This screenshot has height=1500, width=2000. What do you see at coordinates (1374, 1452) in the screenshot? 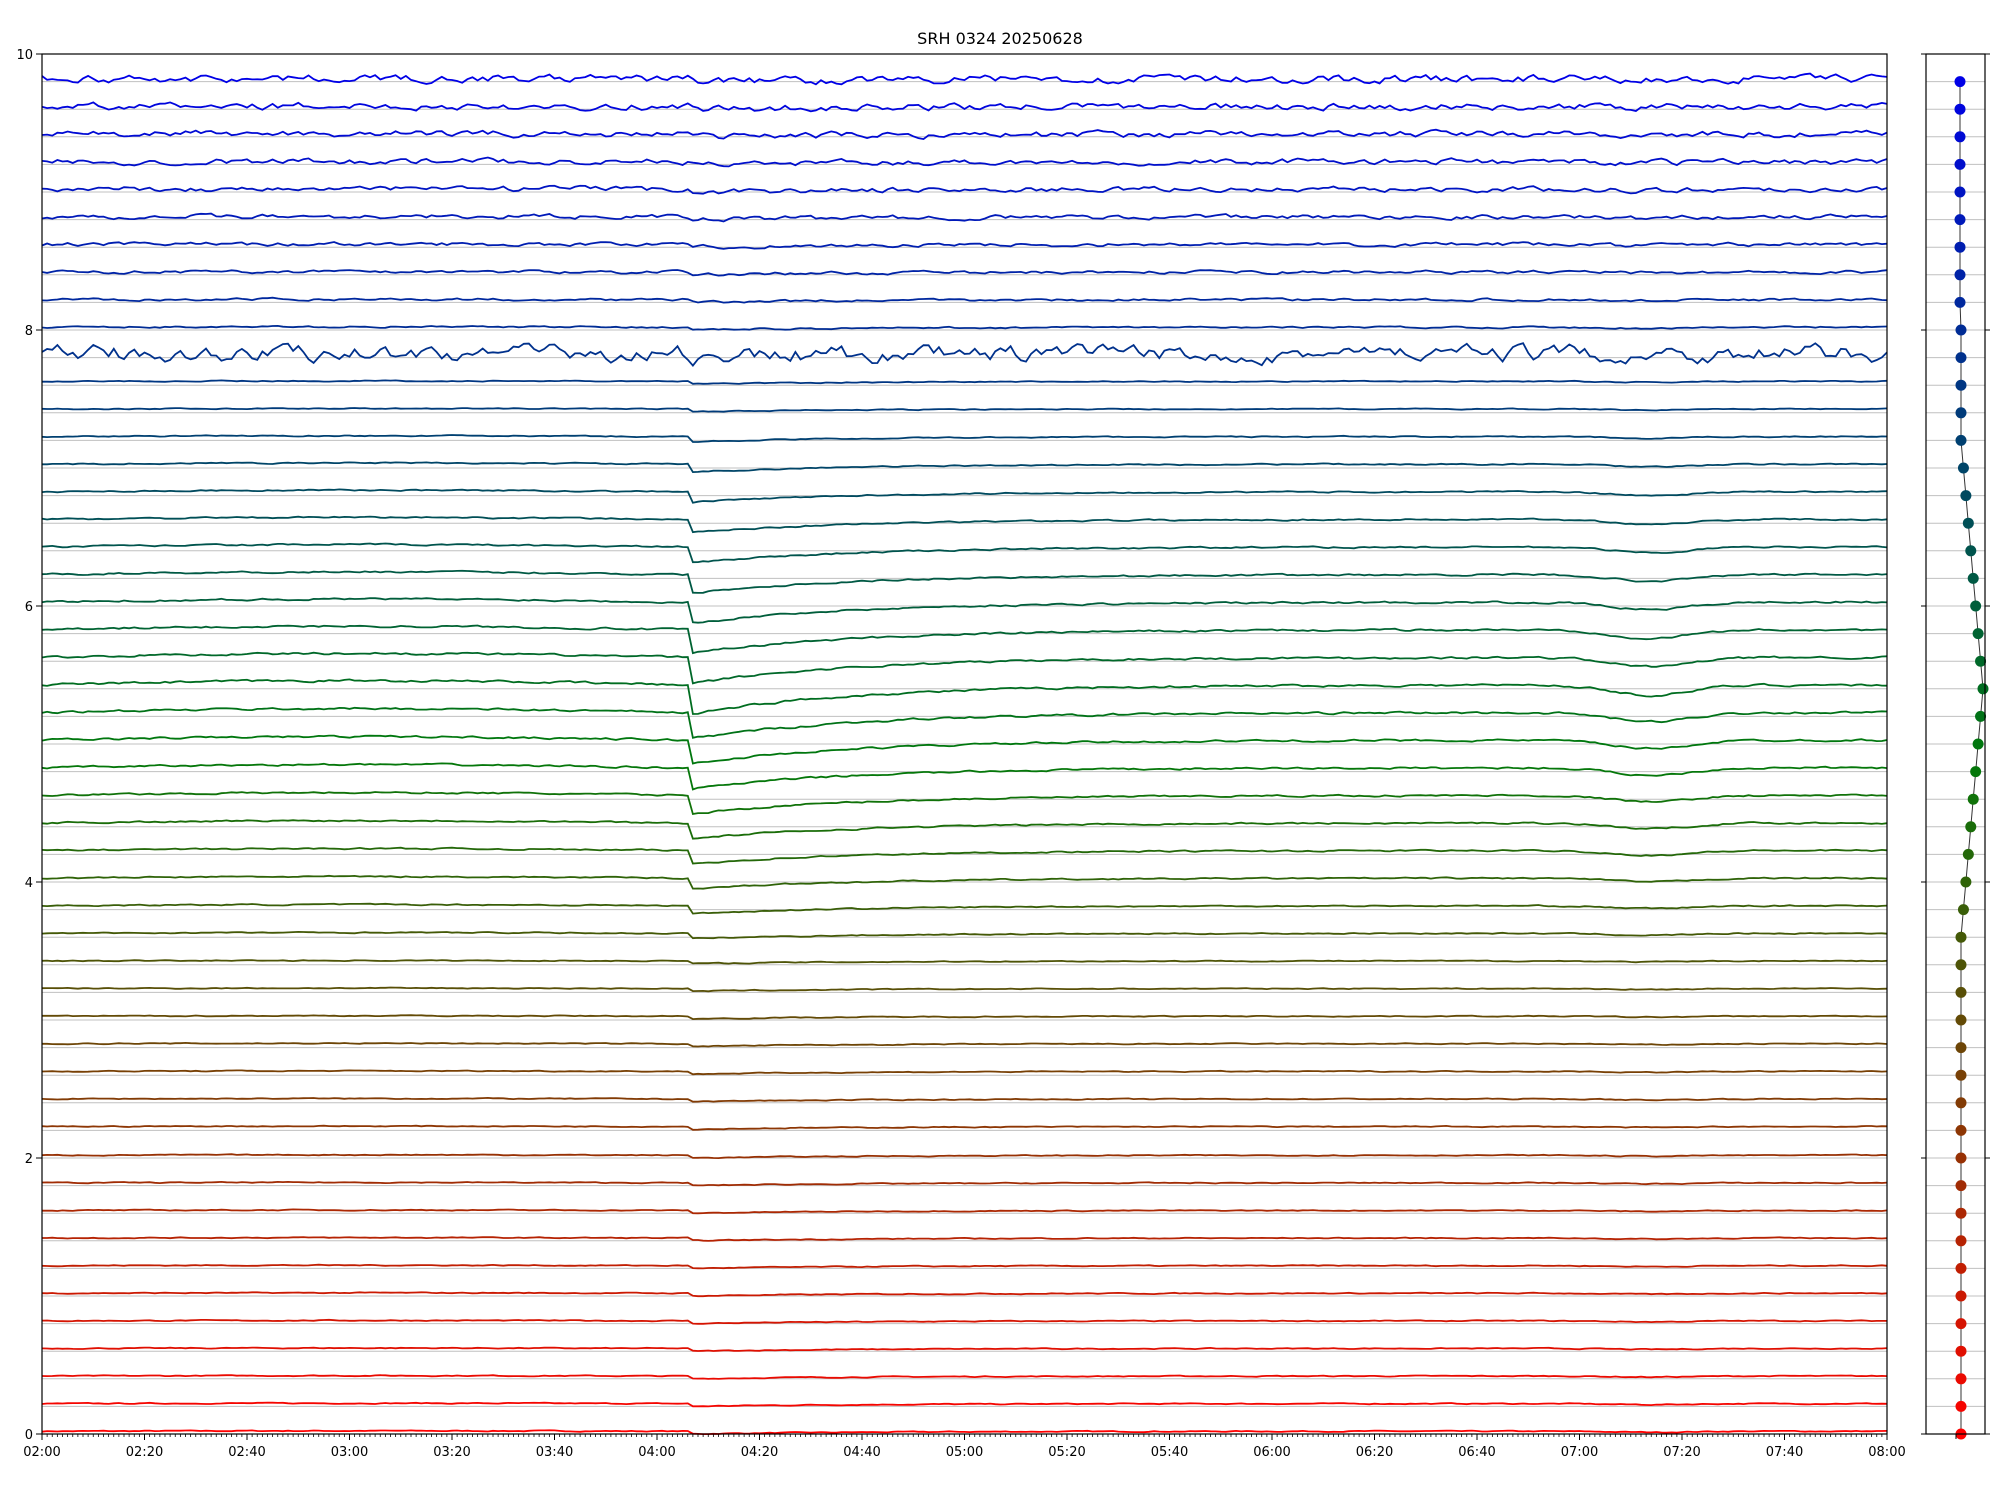
I see `x-tick-label: 06:20` at bounding box center [1374, 1452].